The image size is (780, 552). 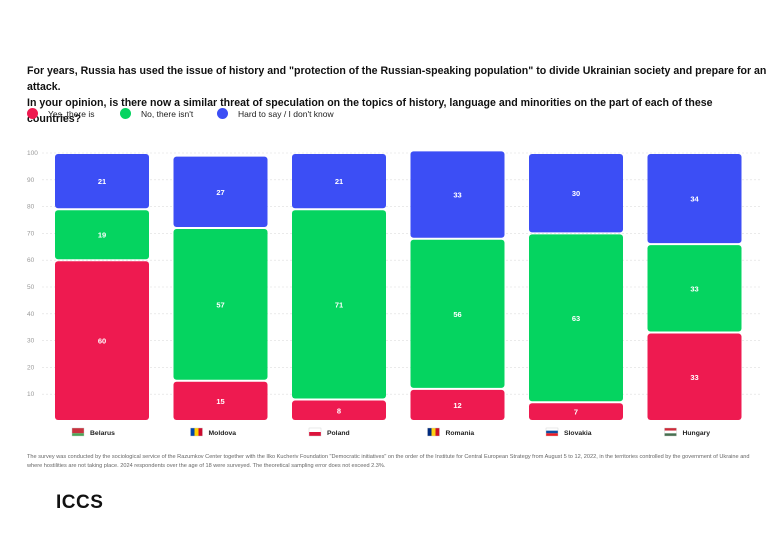 What do you see at coordinates (578, 433) in the screenshot?
I see `x-tick-label-slovakia: Slovakia` at bounding box center [578, 433].